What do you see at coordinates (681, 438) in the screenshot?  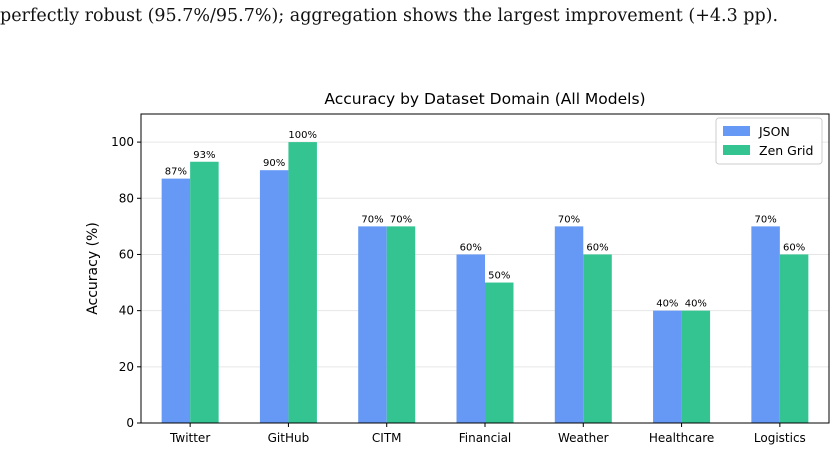 I see `x-tick-label: Healthcare` at bounding box center [681, 438].